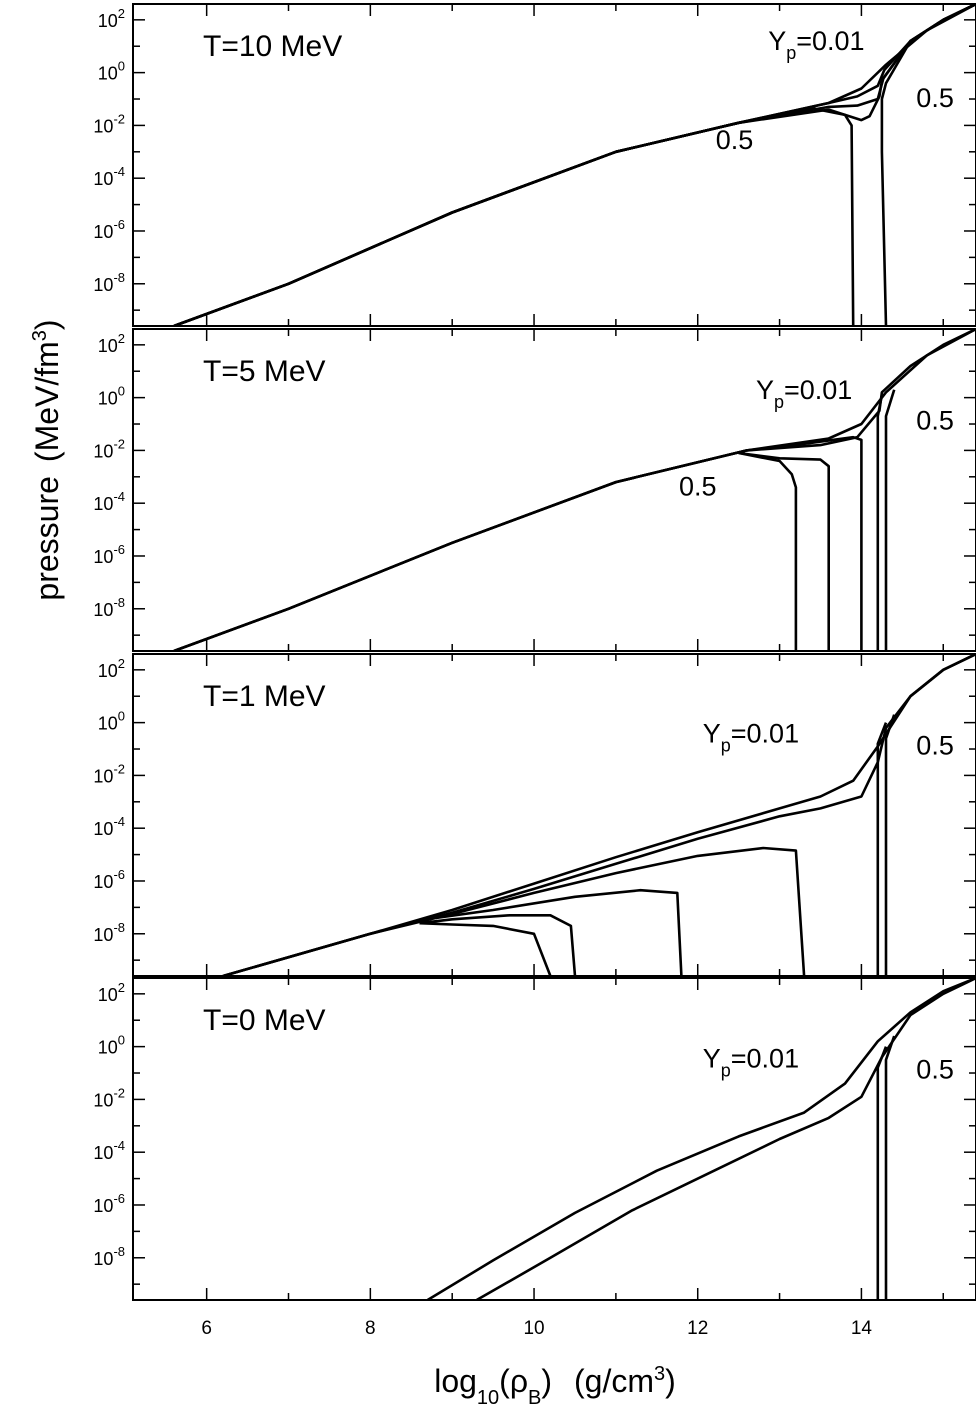 This screenshot has height=1422, width=976. What do you see at coordinates (47, 324) in the screenshot?
I see `y-axis-label-units-close: )` at bounding box center [47, 324].